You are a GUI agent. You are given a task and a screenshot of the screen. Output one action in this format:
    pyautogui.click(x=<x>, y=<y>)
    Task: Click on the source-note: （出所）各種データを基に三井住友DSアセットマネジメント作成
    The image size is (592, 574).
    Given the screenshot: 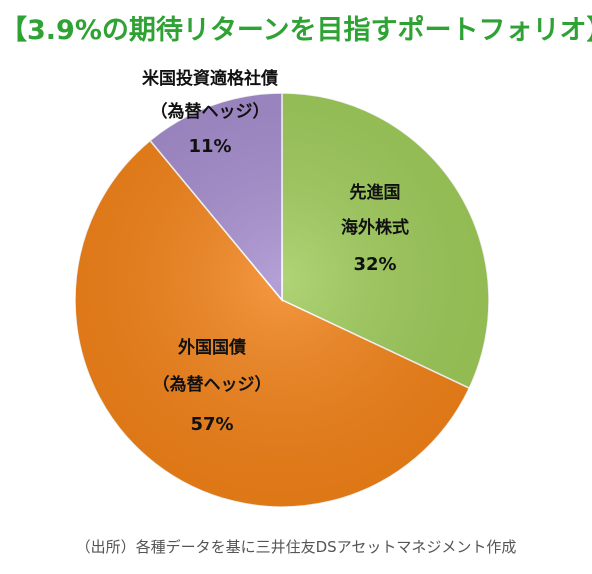 What is the action you would take?
    pyautogui.click(x=296, y=547)
    